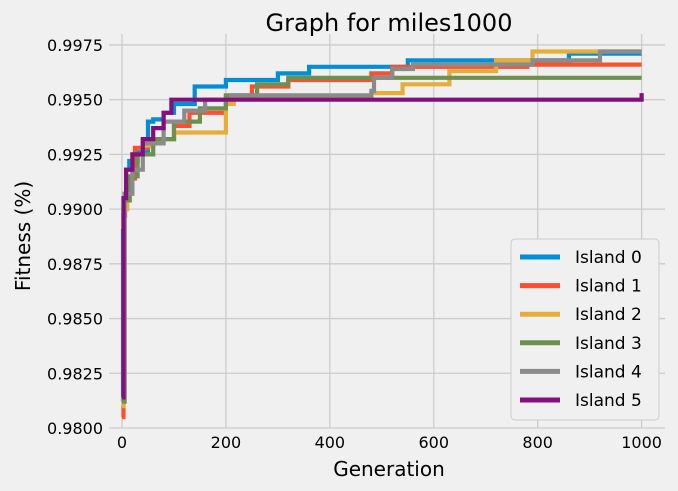  Describe the element at coordinates (75, 373) in the screenshot. I see `y-tick-label: 0.9825` at that location.